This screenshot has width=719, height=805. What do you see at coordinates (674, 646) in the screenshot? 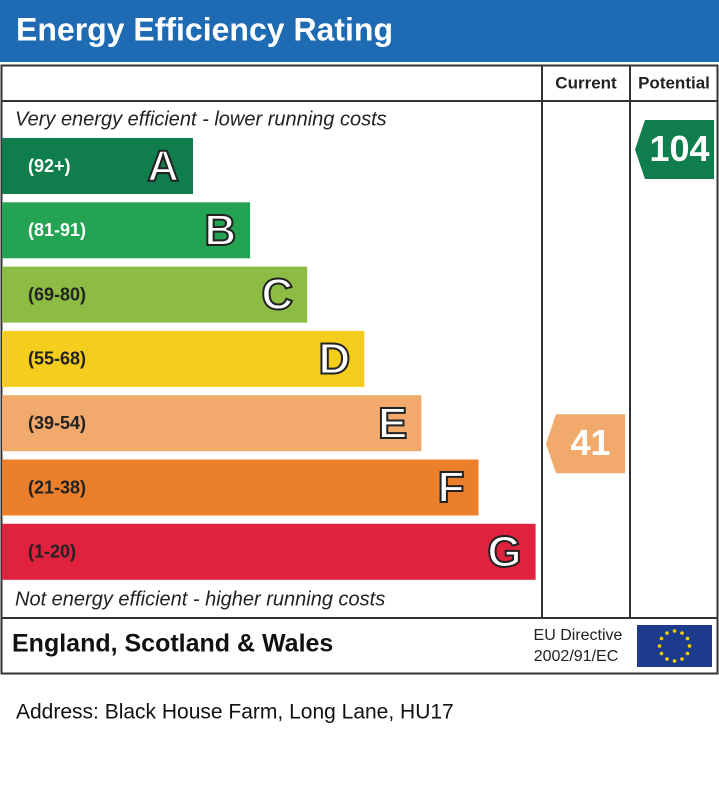
I see `eu-stars` at bounding box center [674, 646].